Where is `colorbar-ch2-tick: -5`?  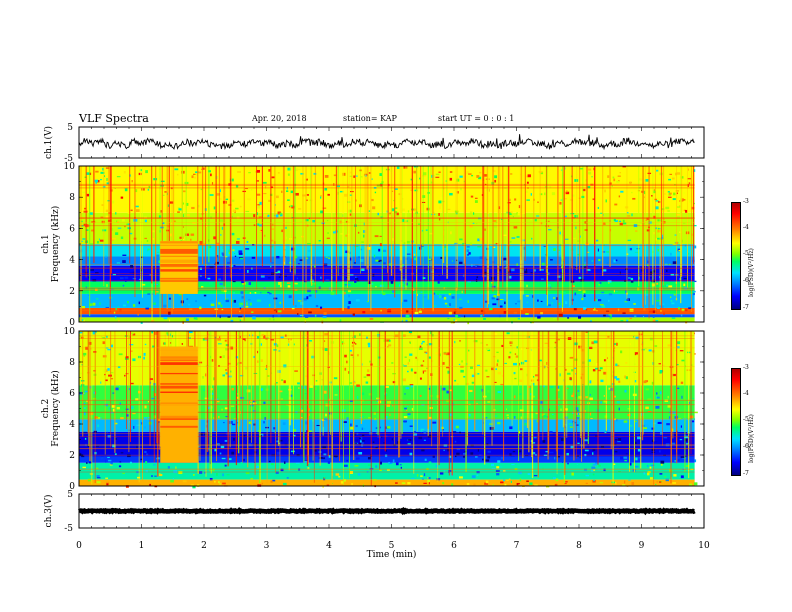
colorbar-ch2-tick: -5 is located at coordinates (746, 419).